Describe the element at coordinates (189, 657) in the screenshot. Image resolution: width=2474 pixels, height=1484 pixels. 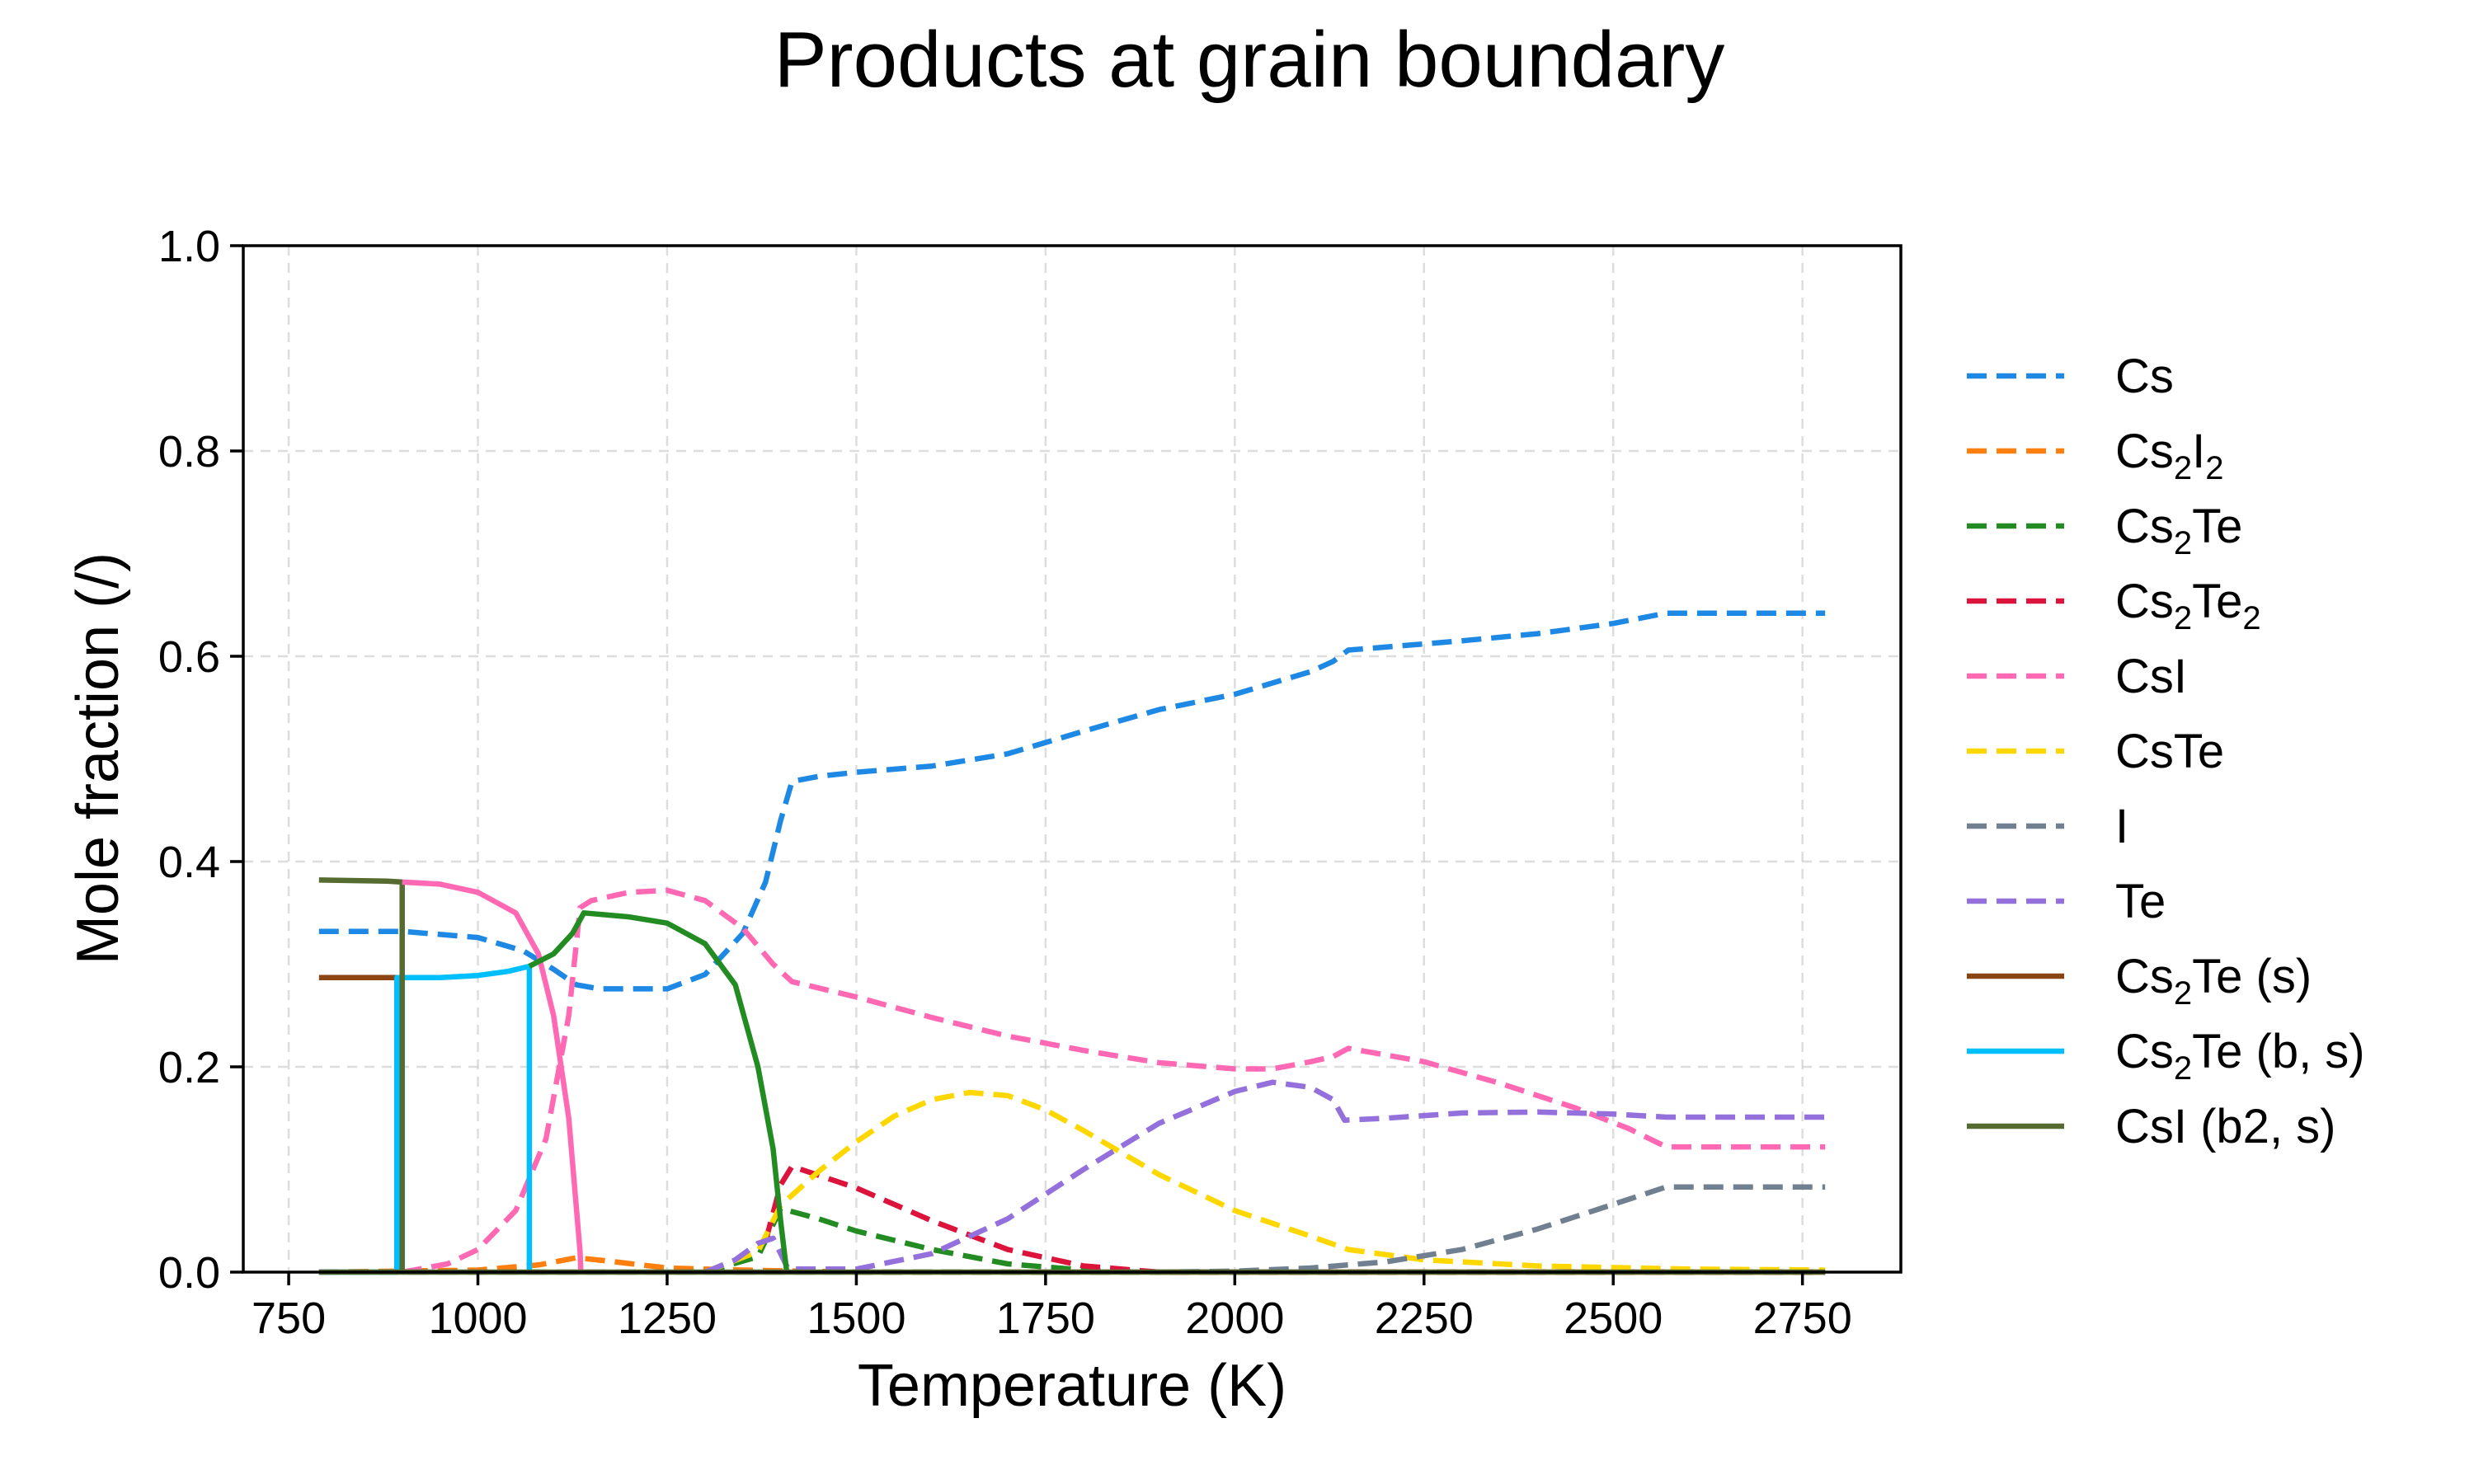
I see `y-tick-label: 0.6` at that location.